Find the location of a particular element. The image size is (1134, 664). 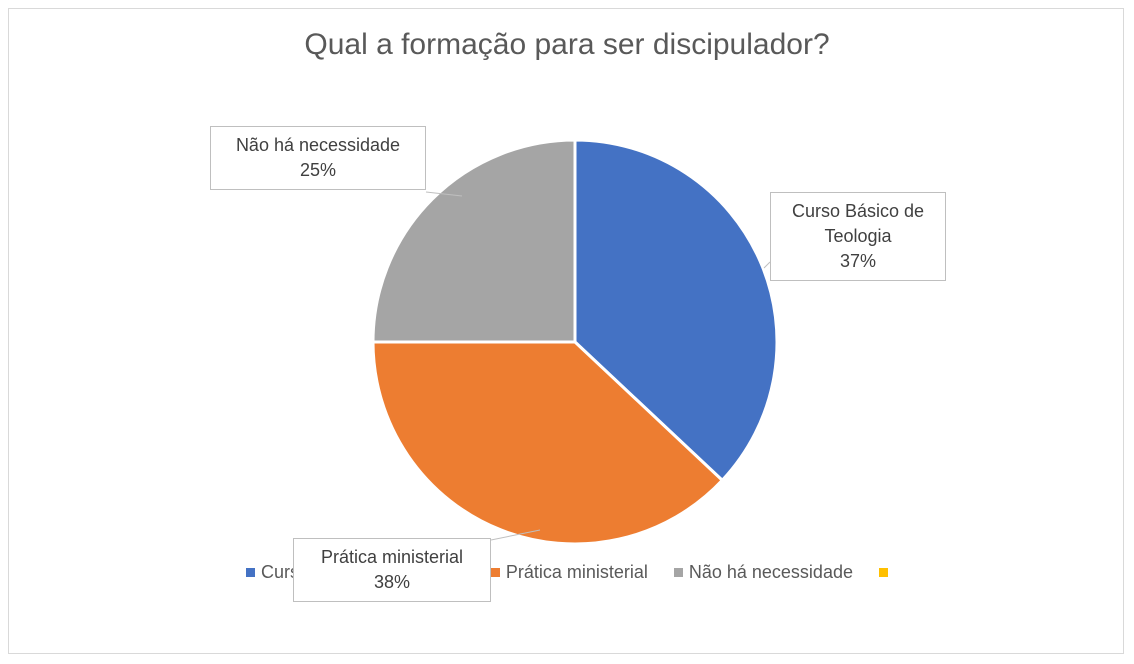

legend-item: Prática ministerial is located at coordinates (569, 572).